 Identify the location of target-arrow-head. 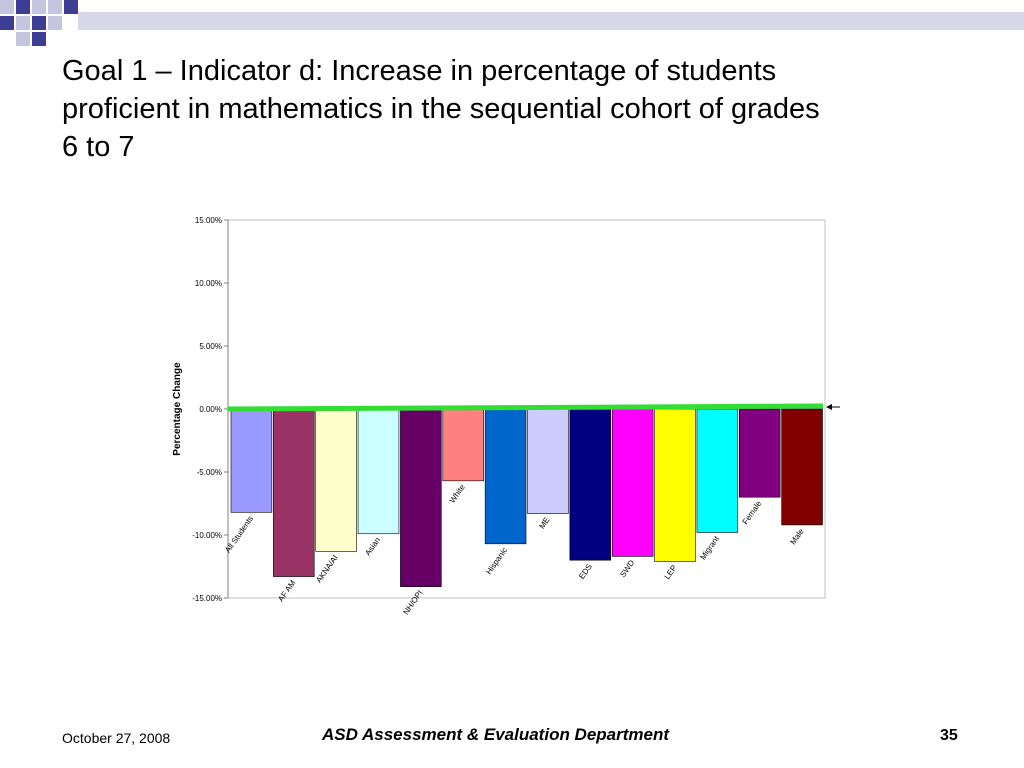
(829, 407).